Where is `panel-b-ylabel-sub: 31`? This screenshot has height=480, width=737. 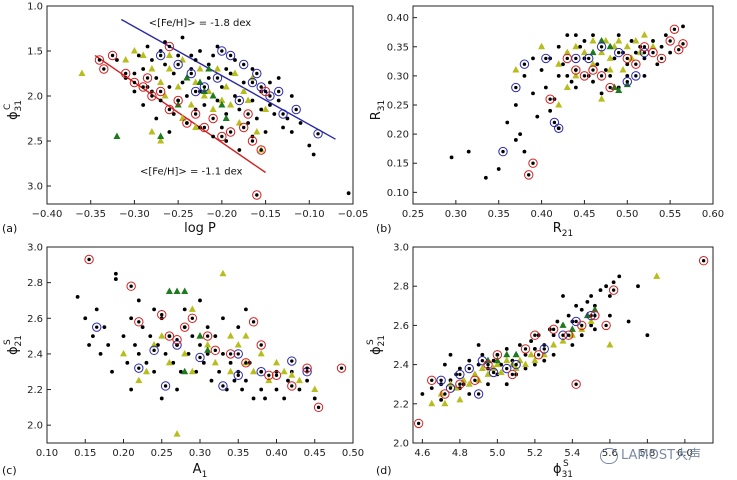 panel-b-ylabel-sub: 31 is located at coordinates (382, 105).